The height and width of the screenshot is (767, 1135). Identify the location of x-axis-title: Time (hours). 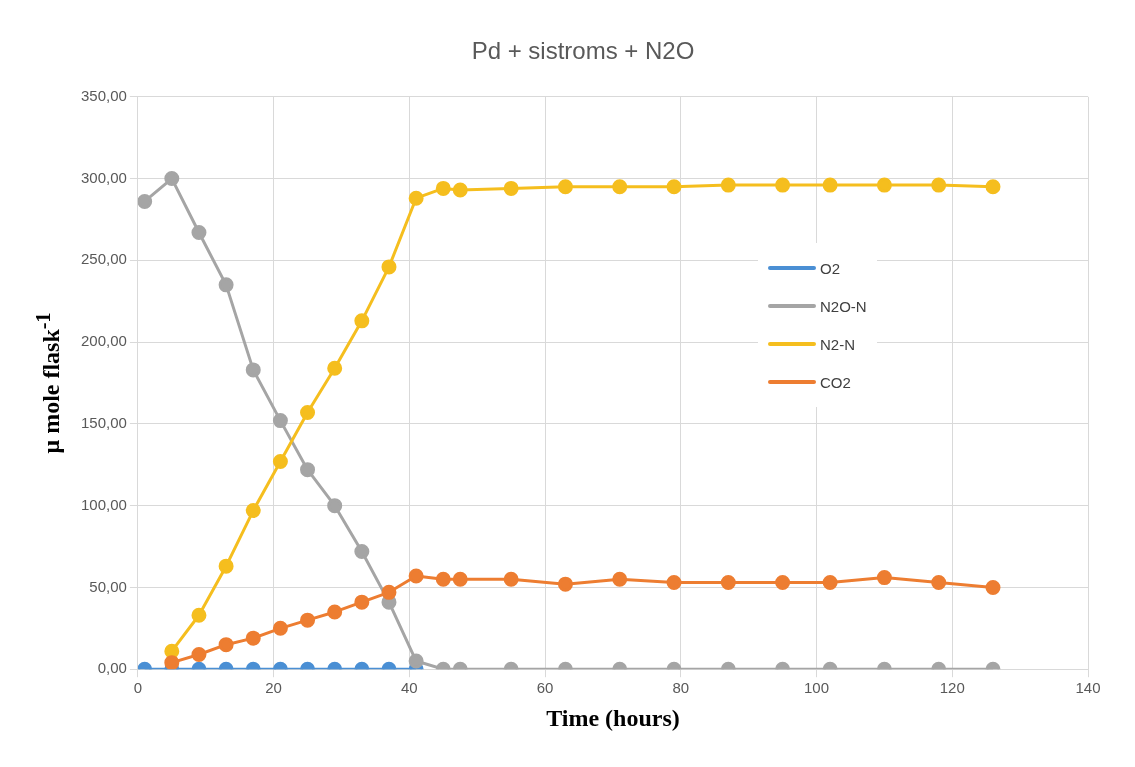
(613, 717).